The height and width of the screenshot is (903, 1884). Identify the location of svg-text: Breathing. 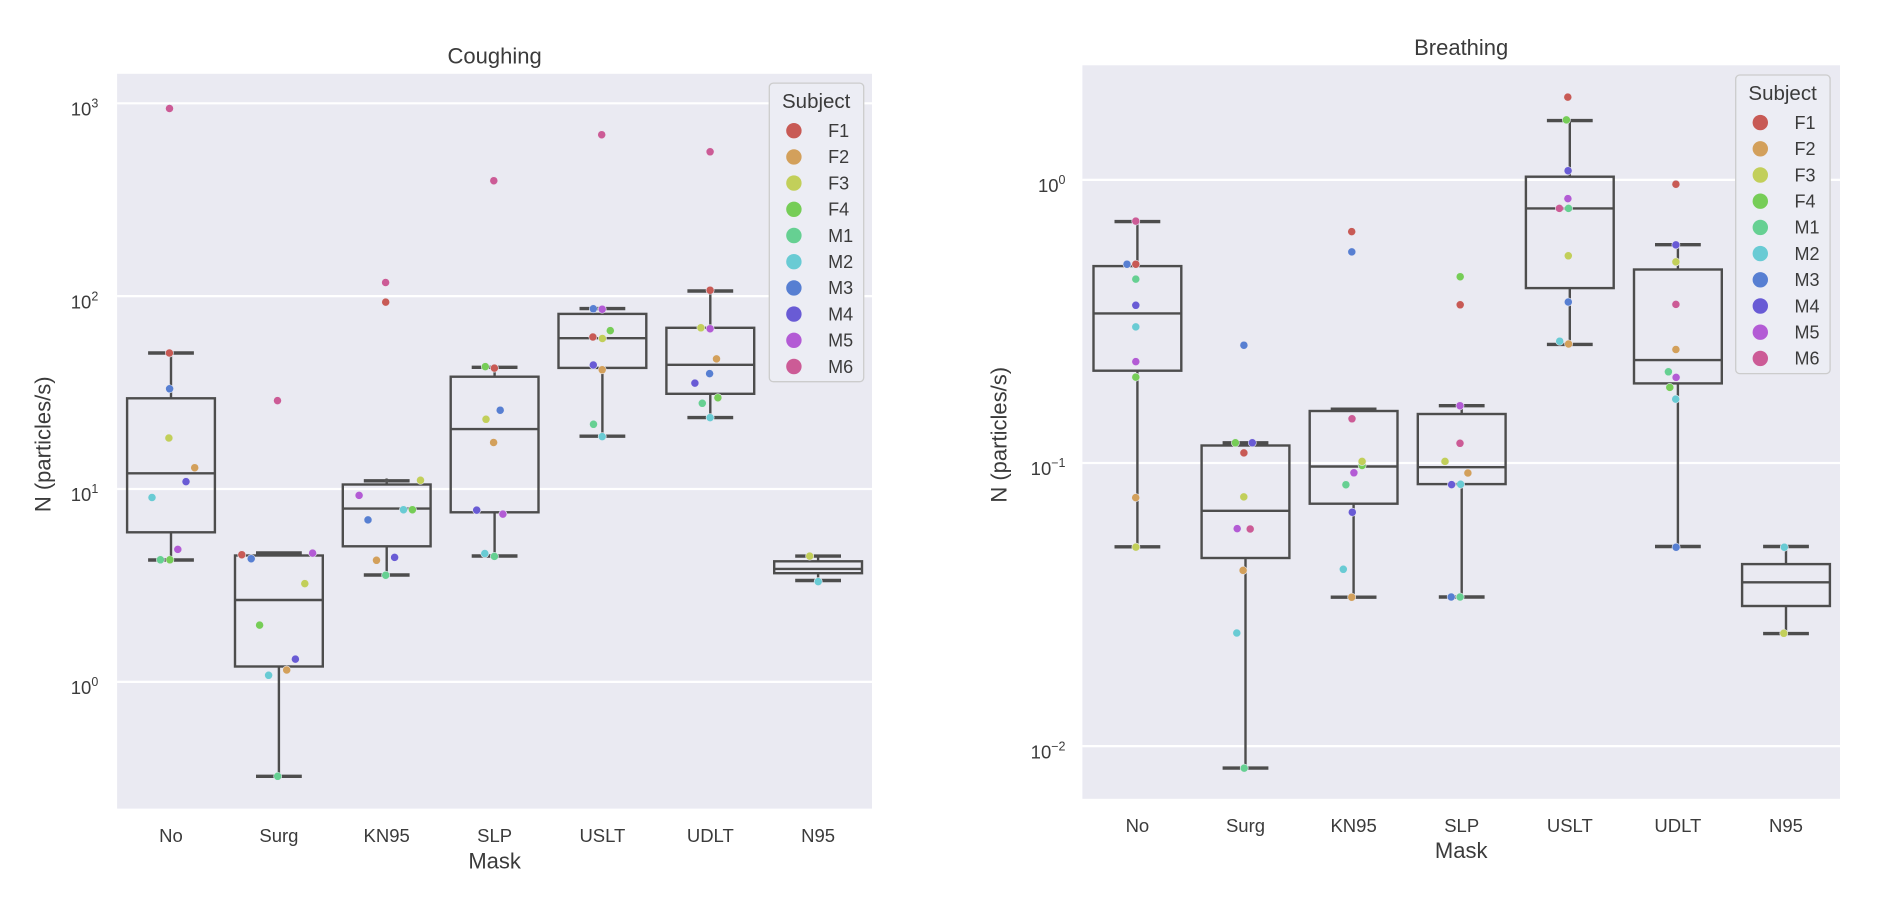
(1461, 47).